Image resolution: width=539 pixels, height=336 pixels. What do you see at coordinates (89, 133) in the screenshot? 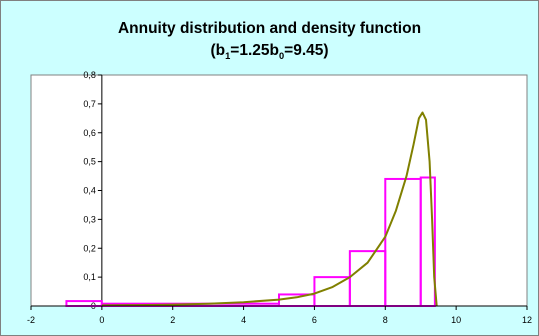
I see `y-tick-label: 0,6` at bounding box center [89, 133].